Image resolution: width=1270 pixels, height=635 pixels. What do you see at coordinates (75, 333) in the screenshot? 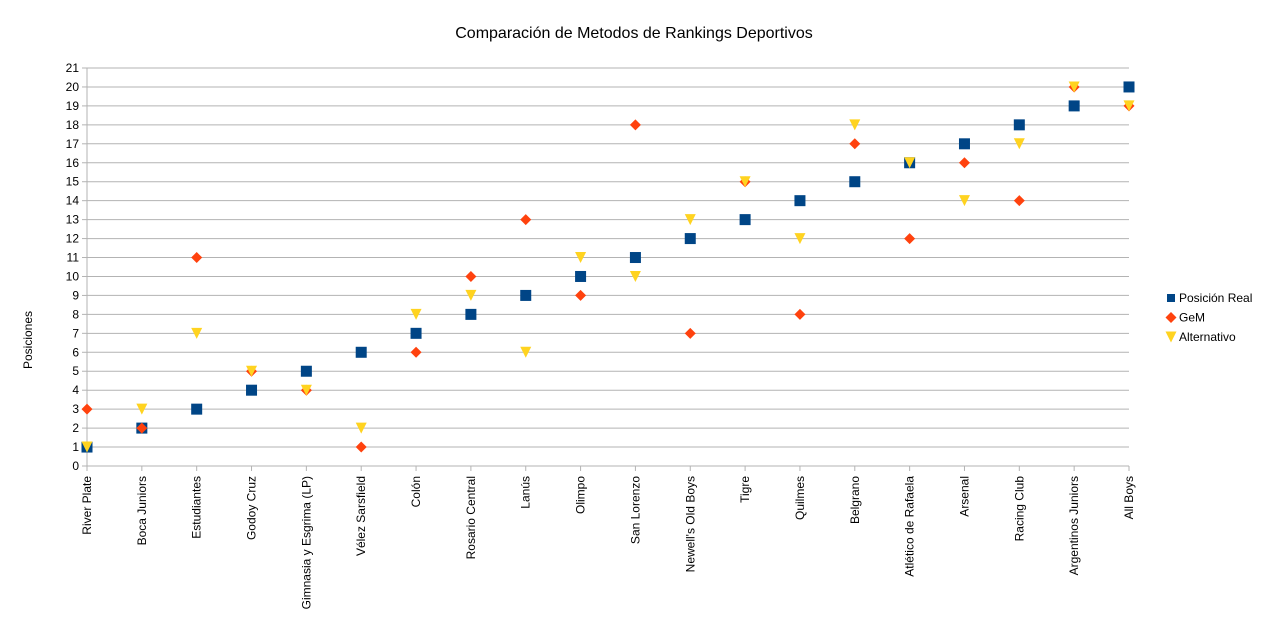
I see `y-tick-label: 7` at bounding box center [75, 333].